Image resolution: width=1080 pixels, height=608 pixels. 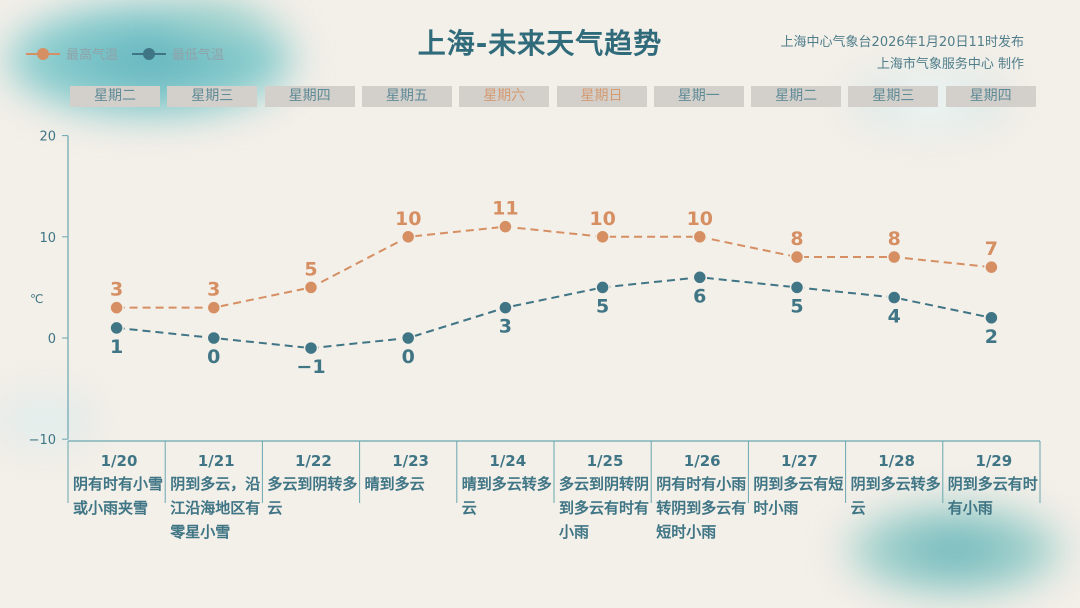 What do you see at coordinates (698, 96) in the screenshot?
I see `weekday-label: 星期一` at bounding box center [698, 96].